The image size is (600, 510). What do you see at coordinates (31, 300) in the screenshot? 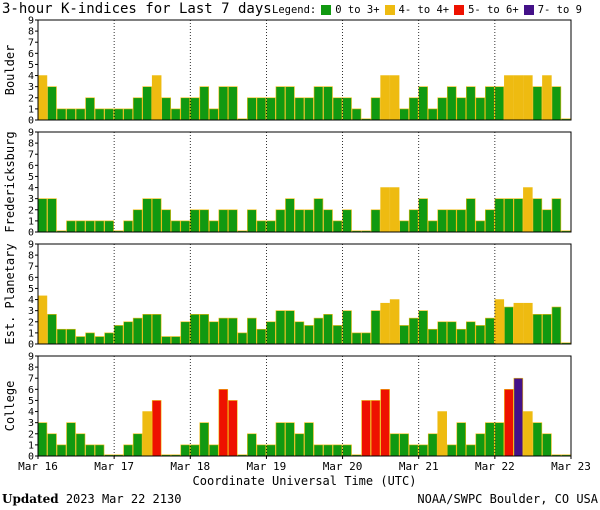
I see `y-tick-label: 4` at bounding box center [31, 300].